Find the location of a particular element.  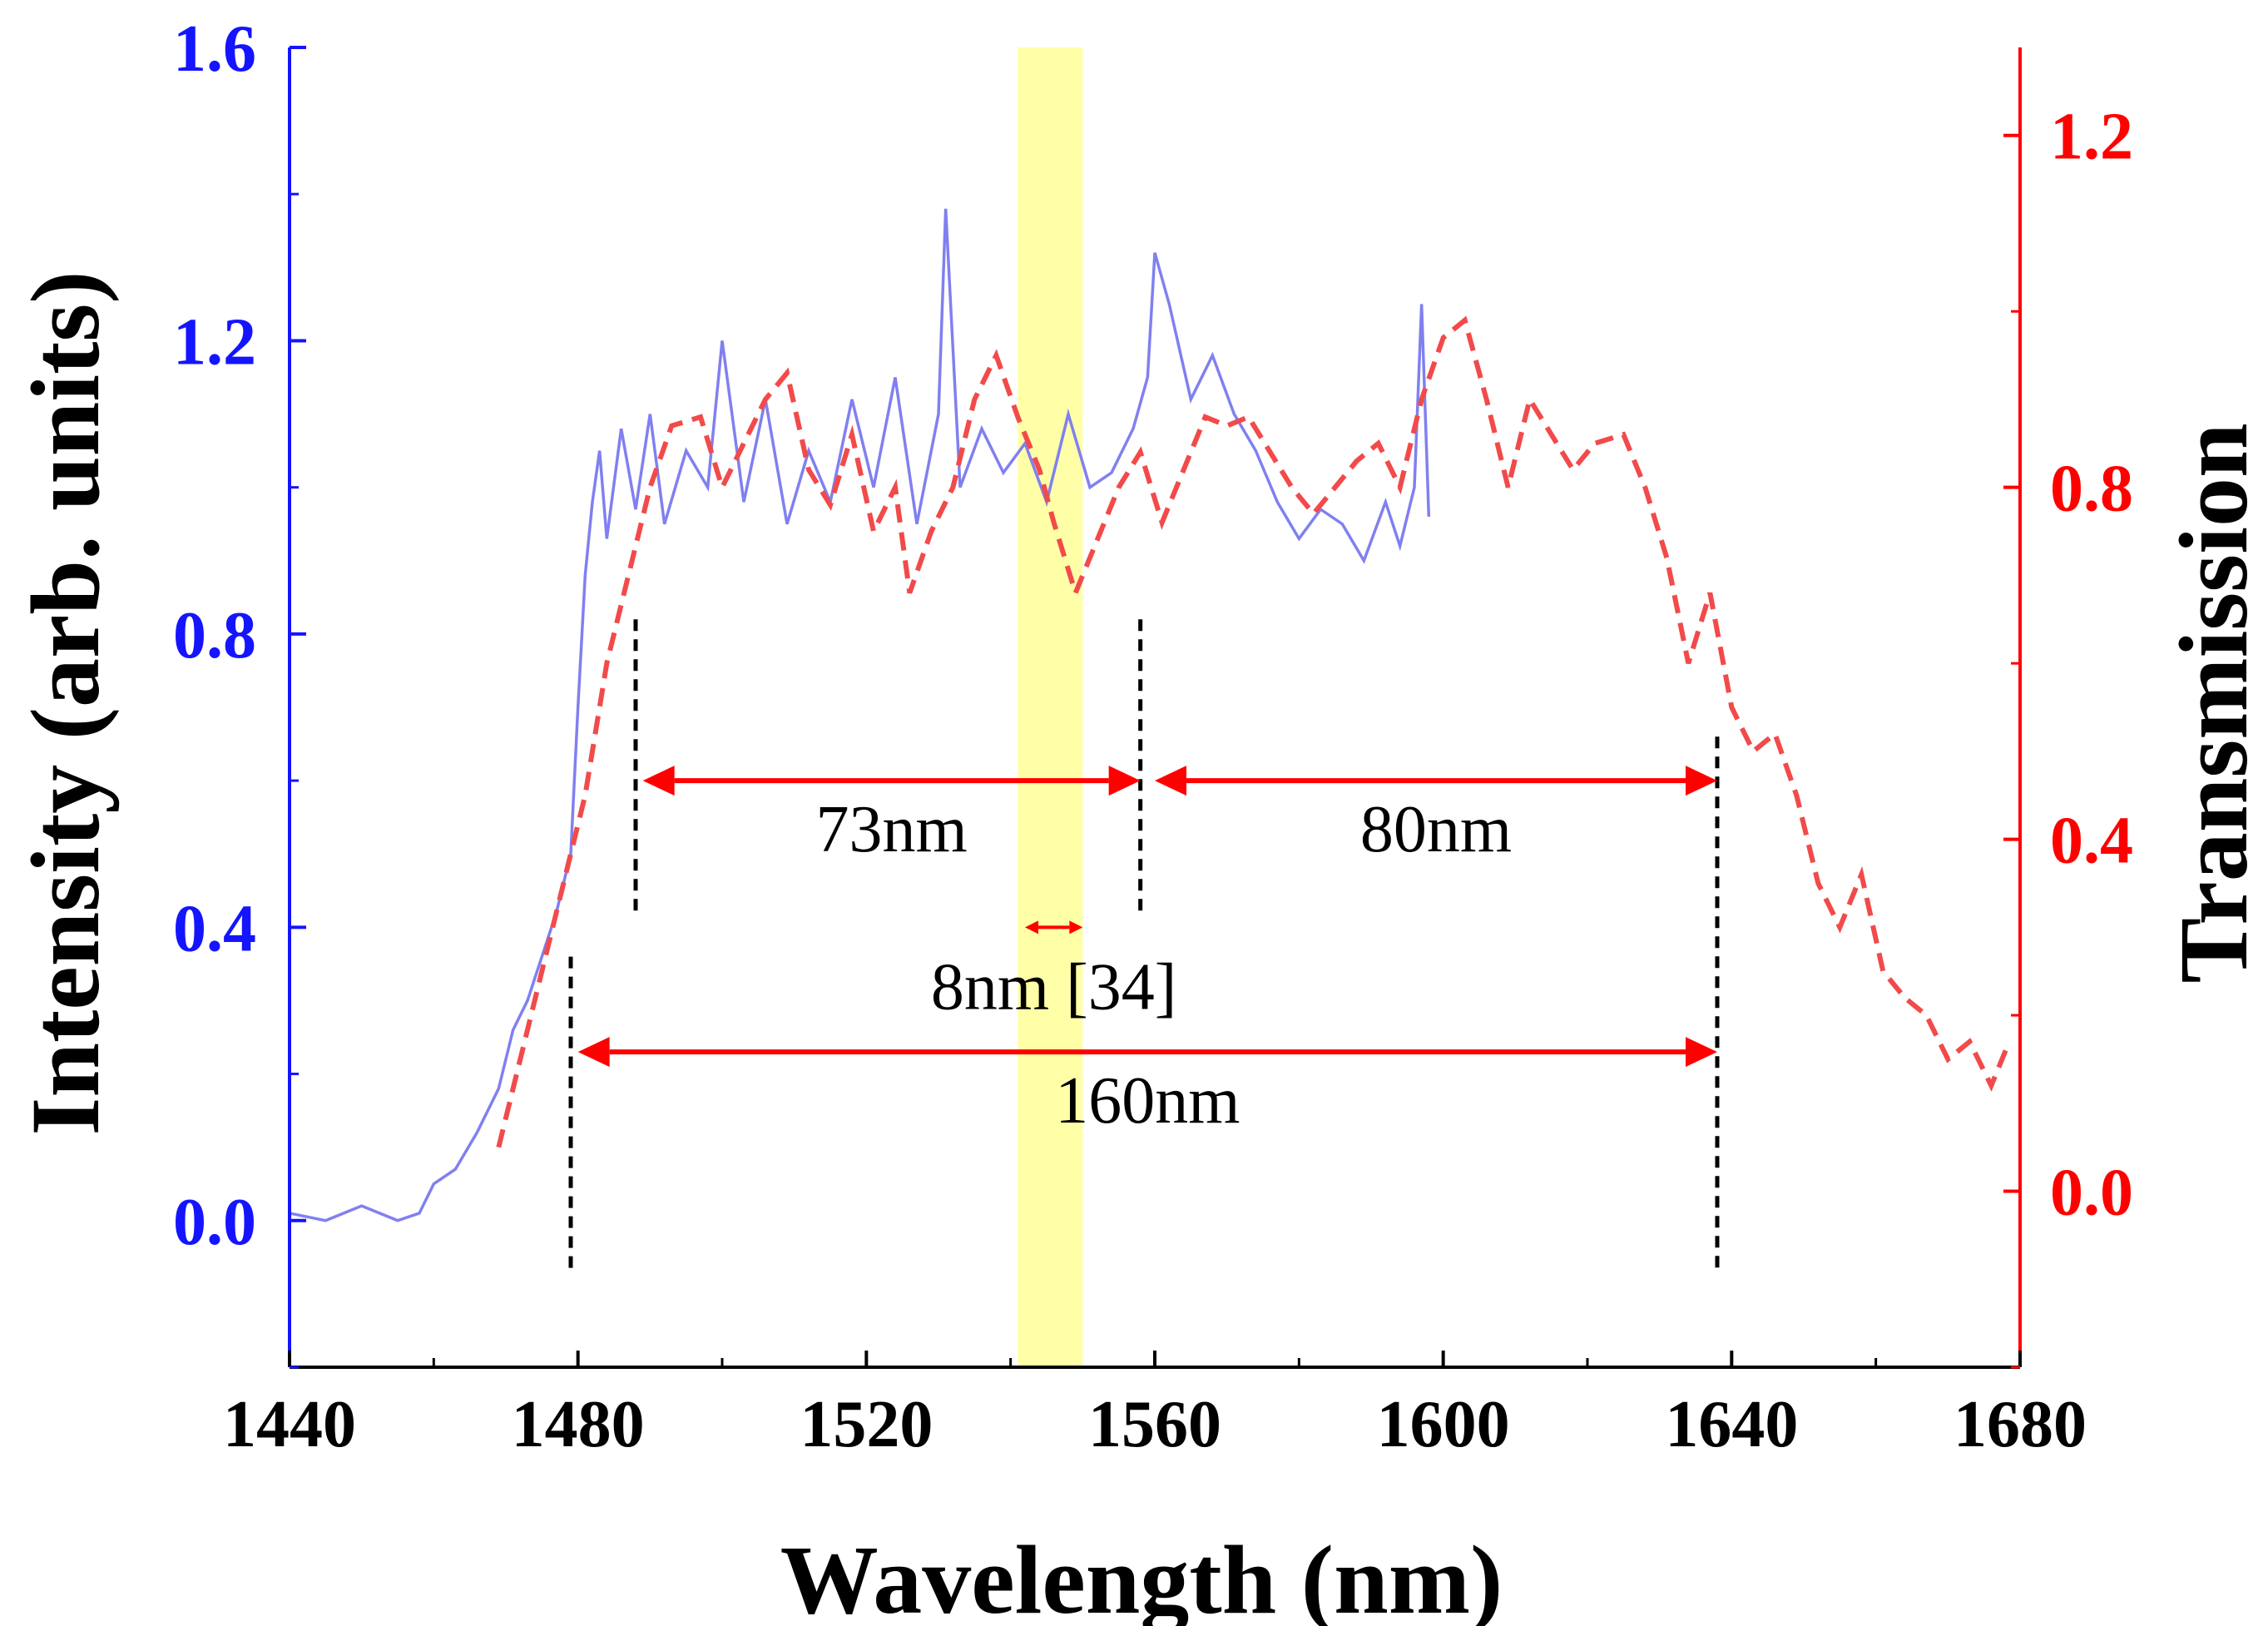

range-80nm-arrow-head-right is located at coordinates (1701, 781).